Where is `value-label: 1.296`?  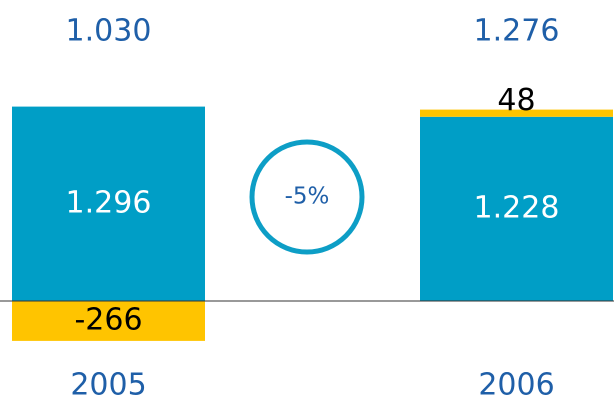
value-label: 1.296 is located at coordinates (109, 202).